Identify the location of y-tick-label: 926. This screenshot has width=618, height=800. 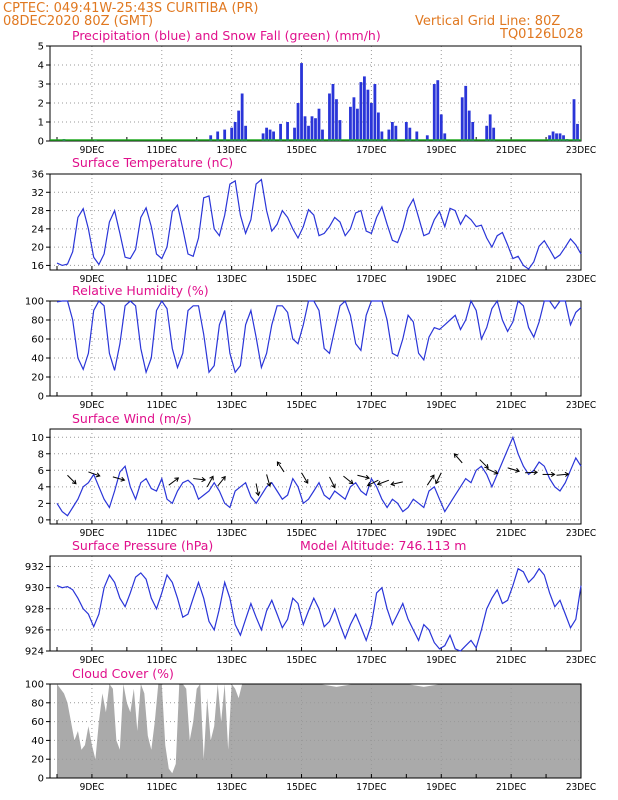
(34, 630).